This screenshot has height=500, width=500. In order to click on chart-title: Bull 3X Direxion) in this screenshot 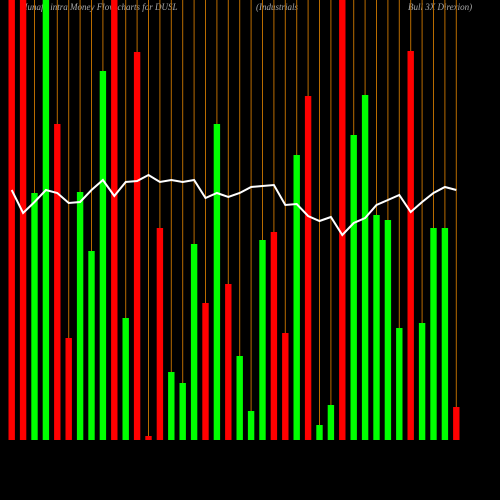, I will do `click(440, 7)`.